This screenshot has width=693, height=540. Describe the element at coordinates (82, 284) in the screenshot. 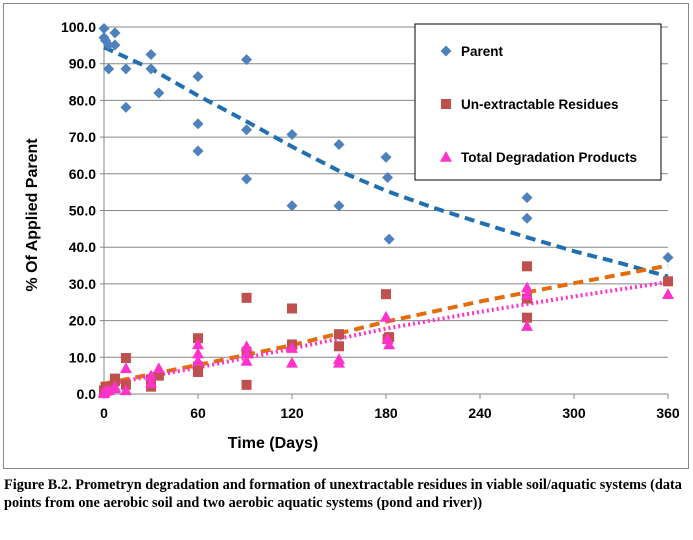

I see `y-tick-label: 30.0` at that location.